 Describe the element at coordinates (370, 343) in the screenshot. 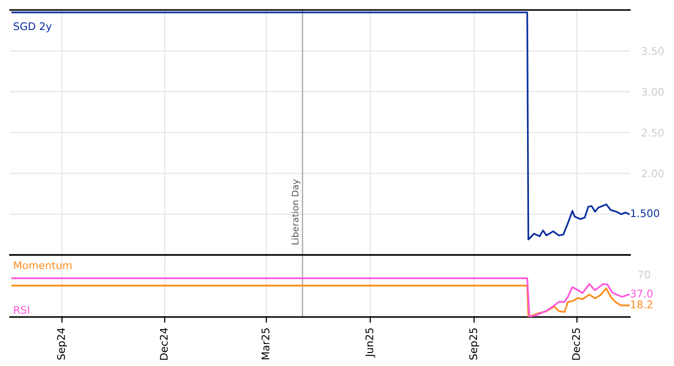

I see `x-tick-label: Jun25` at that location.